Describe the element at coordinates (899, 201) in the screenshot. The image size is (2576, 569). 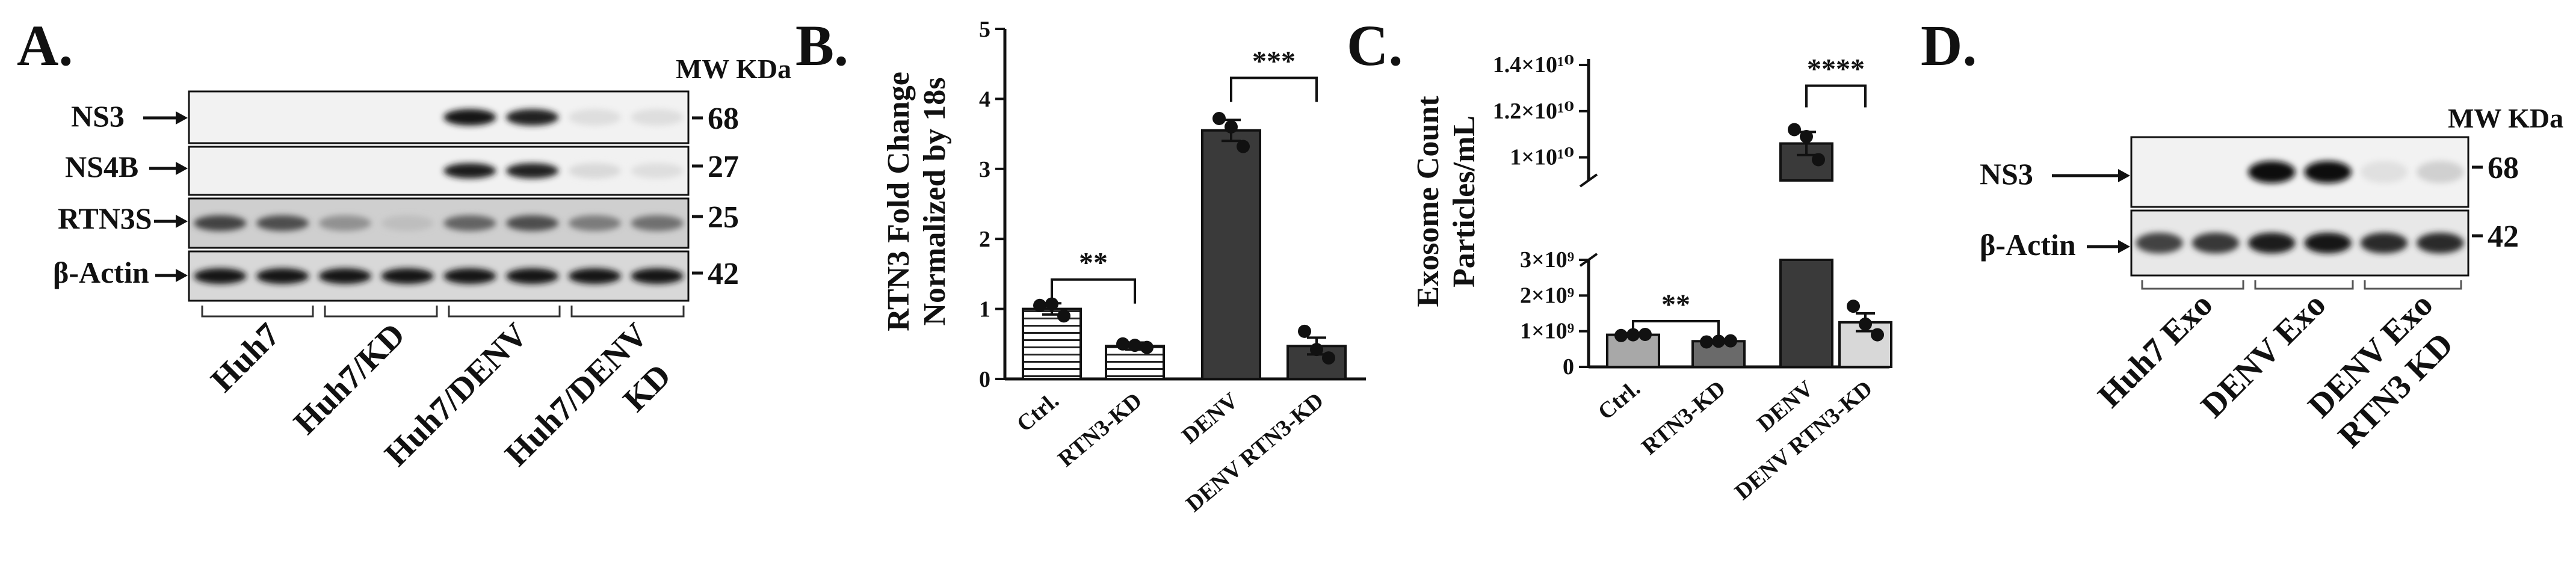
I see `y-axis-label: RTN3 Fold Change` at that location.